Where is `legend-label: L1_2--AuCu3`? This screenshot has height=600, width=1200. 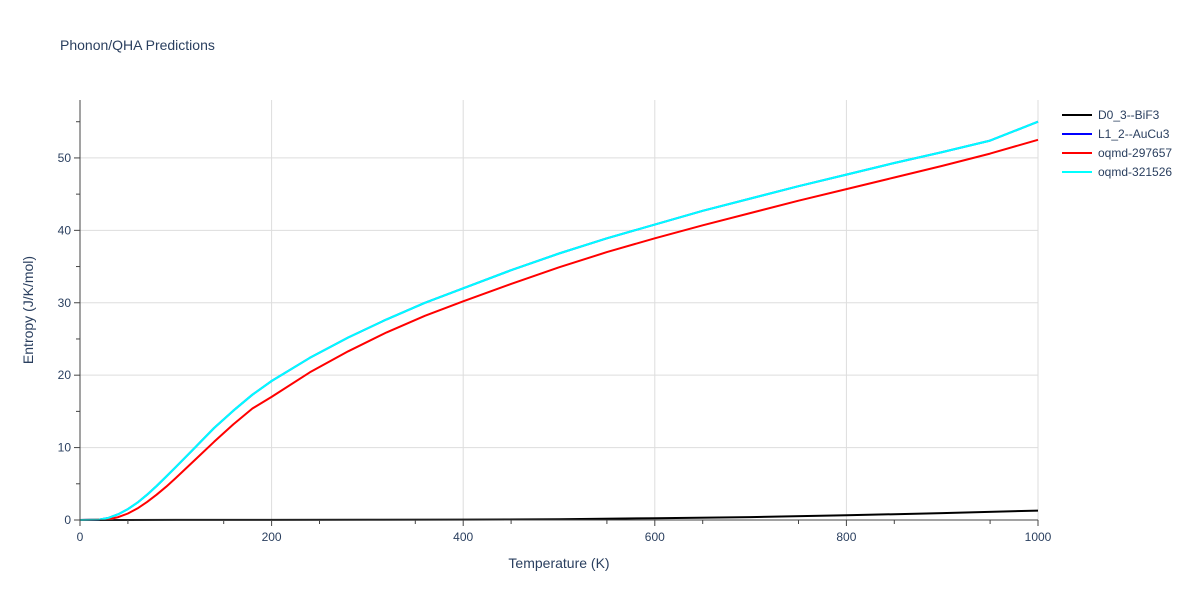
legend-label: L1_2--AuCu3 is located at coordinates (1134, 134).